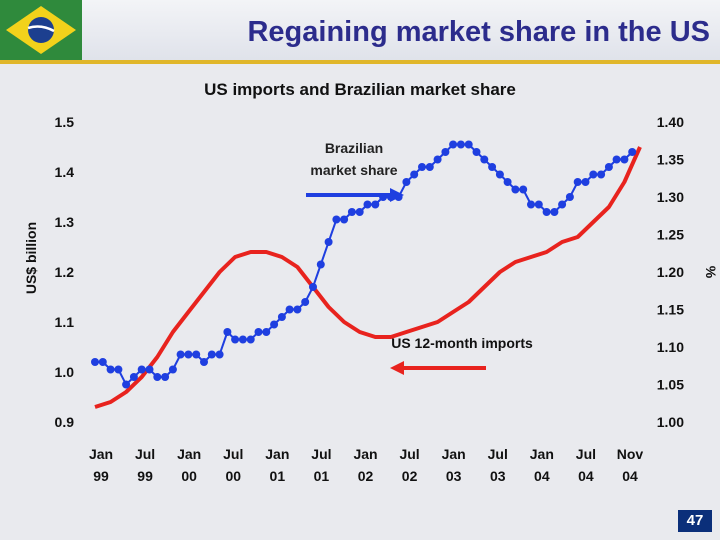 Image resolution: width=720 pixels, height=540 pixels. Describe the element at coordinates (360, 62) in the screenshot. I see `header-divider` at that location.